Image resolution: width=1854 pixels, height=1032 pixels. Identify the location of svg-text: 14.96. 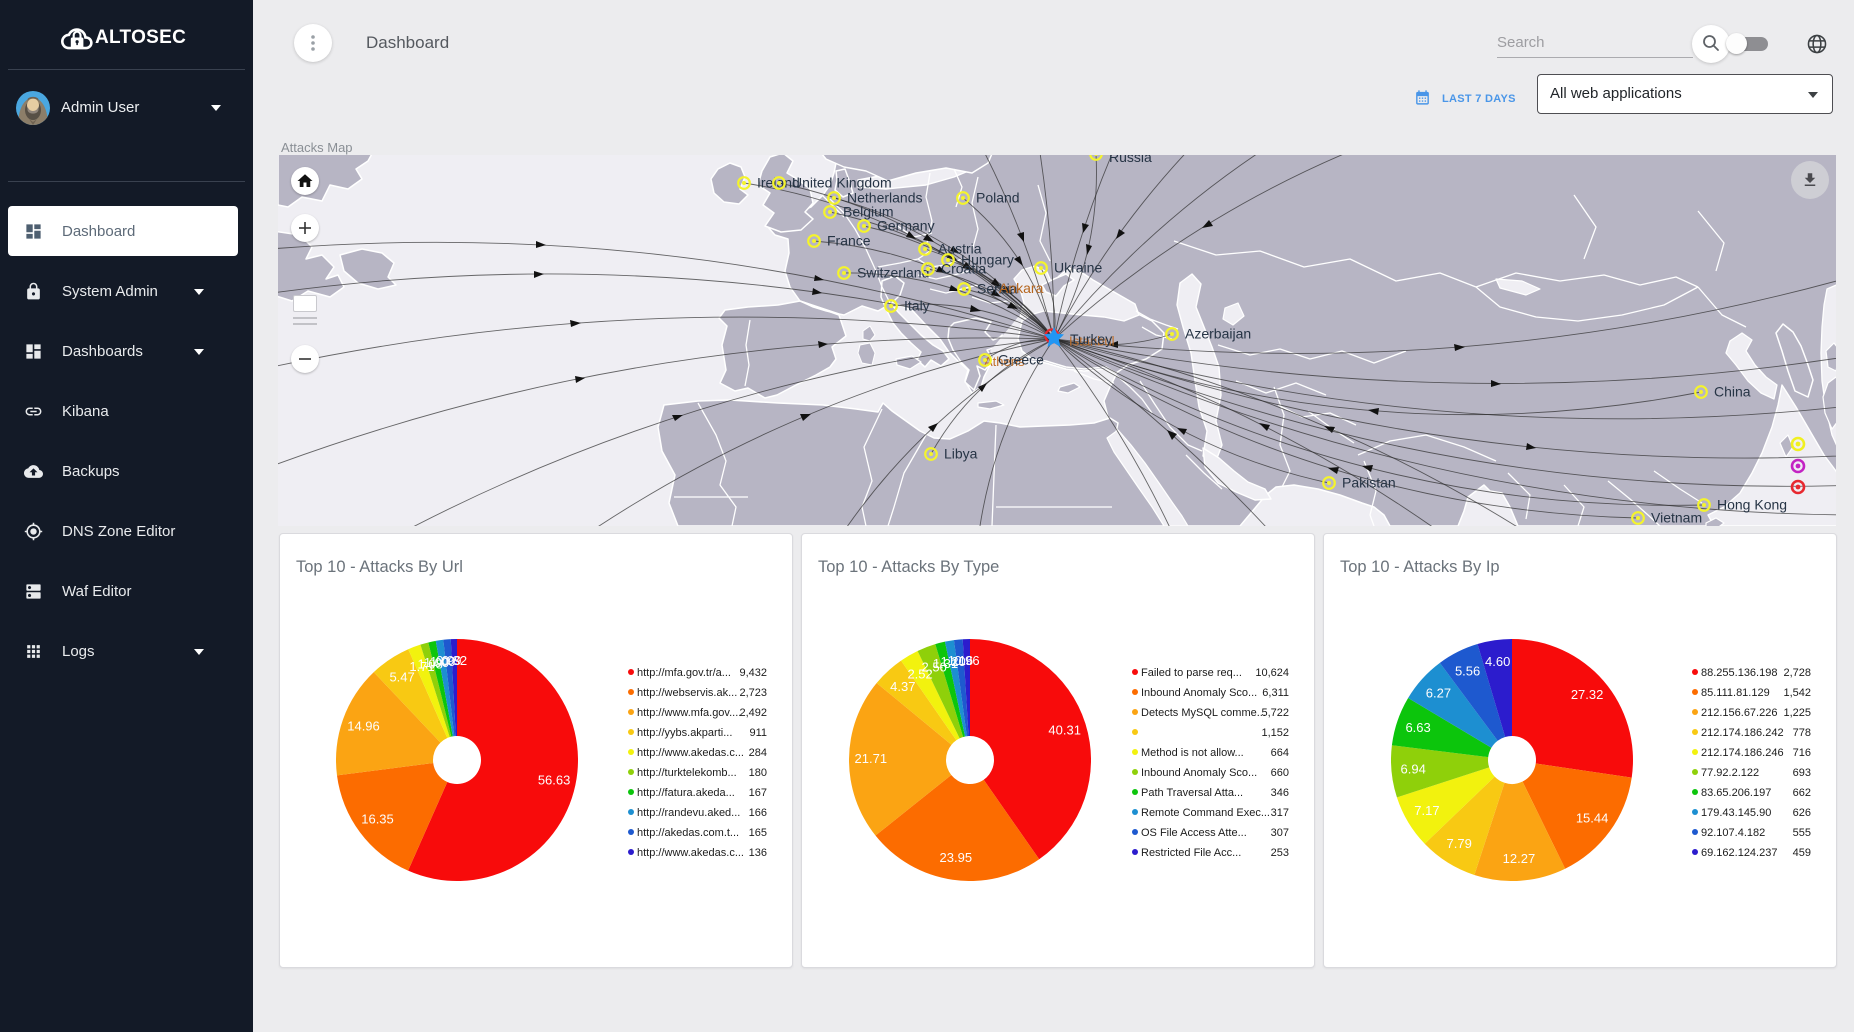
(363, 726).